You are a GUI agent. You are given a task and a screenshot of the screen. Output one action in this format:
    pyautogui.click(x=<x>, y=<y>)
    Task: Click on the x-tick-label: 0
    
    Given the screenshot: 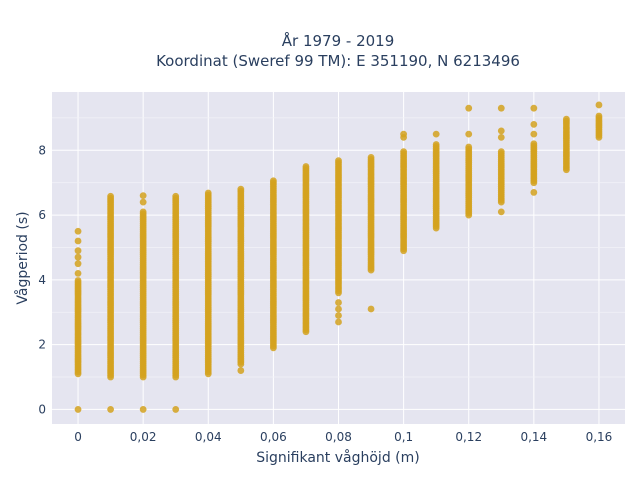 What is the action you would take?
    pyautogui.click(x=78, y=437)
    